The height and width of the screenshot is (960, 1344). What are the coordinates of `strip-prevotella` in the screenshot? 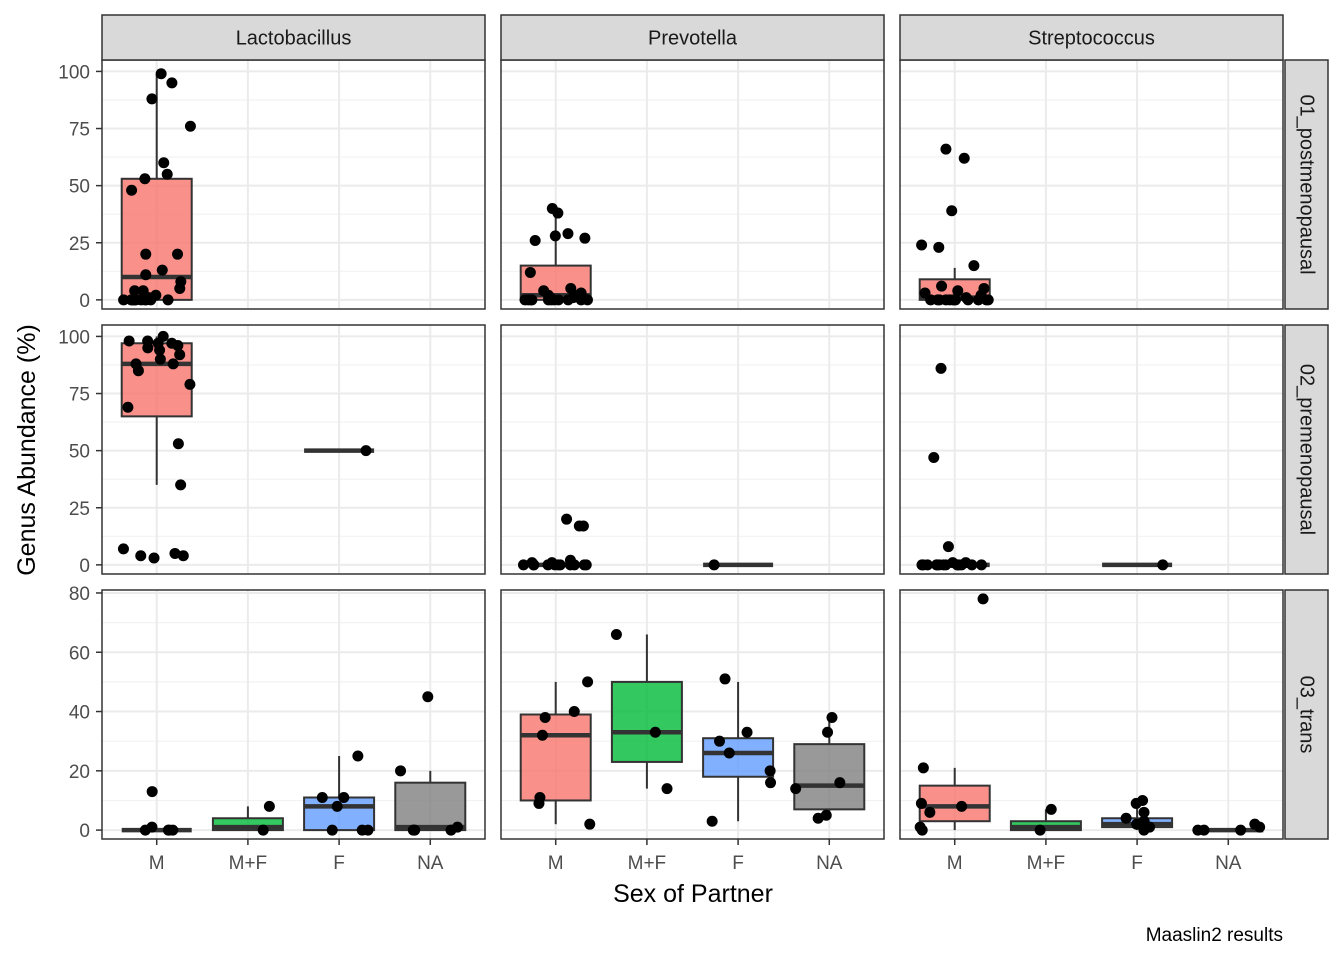 It's located at (692, 37).